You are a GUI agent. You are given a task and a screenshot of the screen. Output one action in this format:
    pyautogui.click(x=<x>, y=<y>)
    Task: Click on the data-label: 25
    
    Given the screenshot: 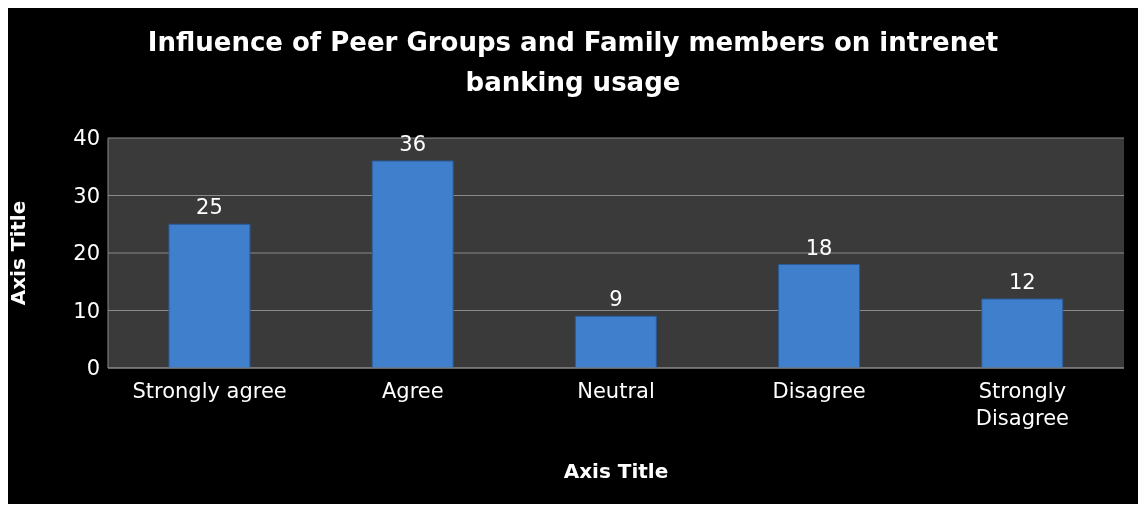 What is the action you would take?
    pyautogui.click(x=209, y=207)
    